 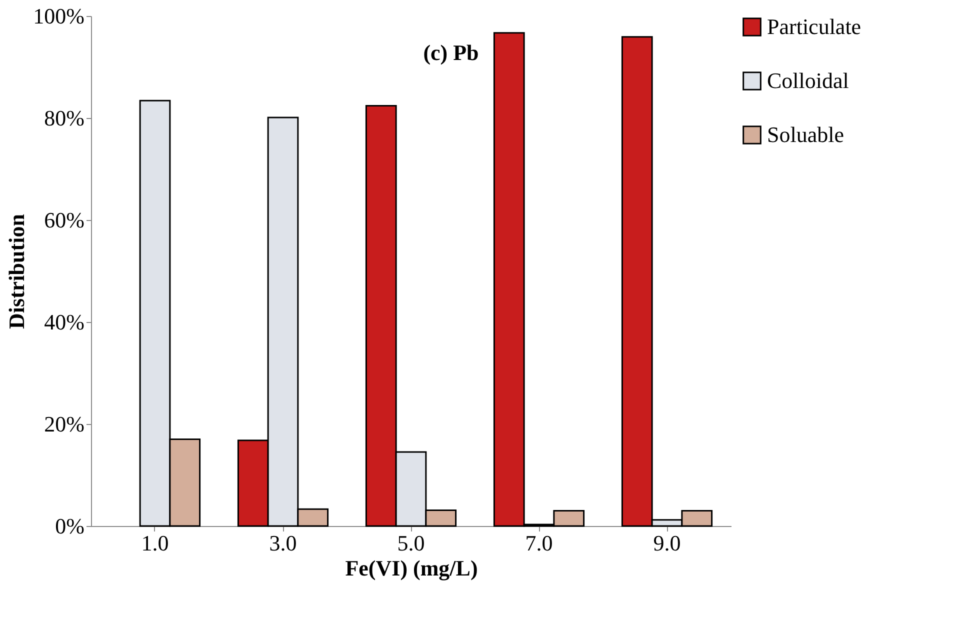 I want to click on legend-label: Colloidal, so click(x=808, y=80).